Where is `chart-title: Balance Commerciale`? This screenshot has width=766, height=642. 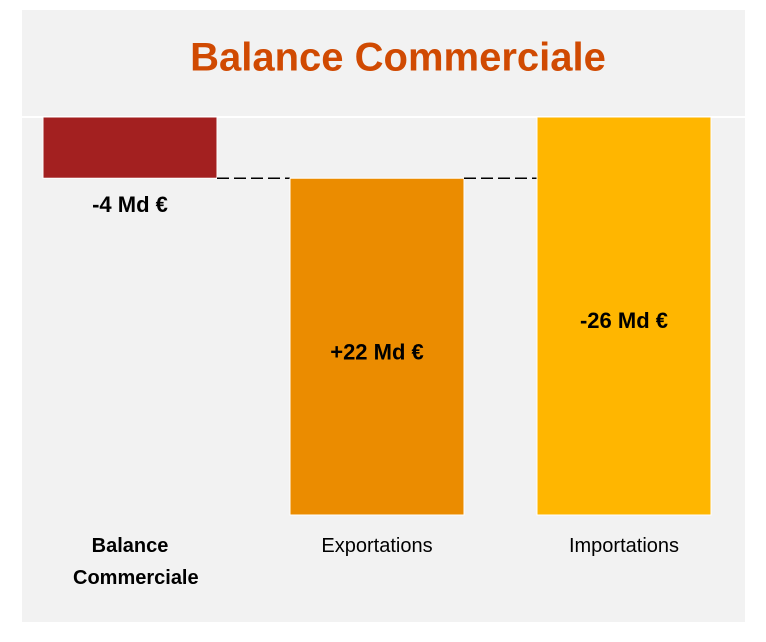
chart-title: Balance Commerciale is located at coordinates (398, 58).